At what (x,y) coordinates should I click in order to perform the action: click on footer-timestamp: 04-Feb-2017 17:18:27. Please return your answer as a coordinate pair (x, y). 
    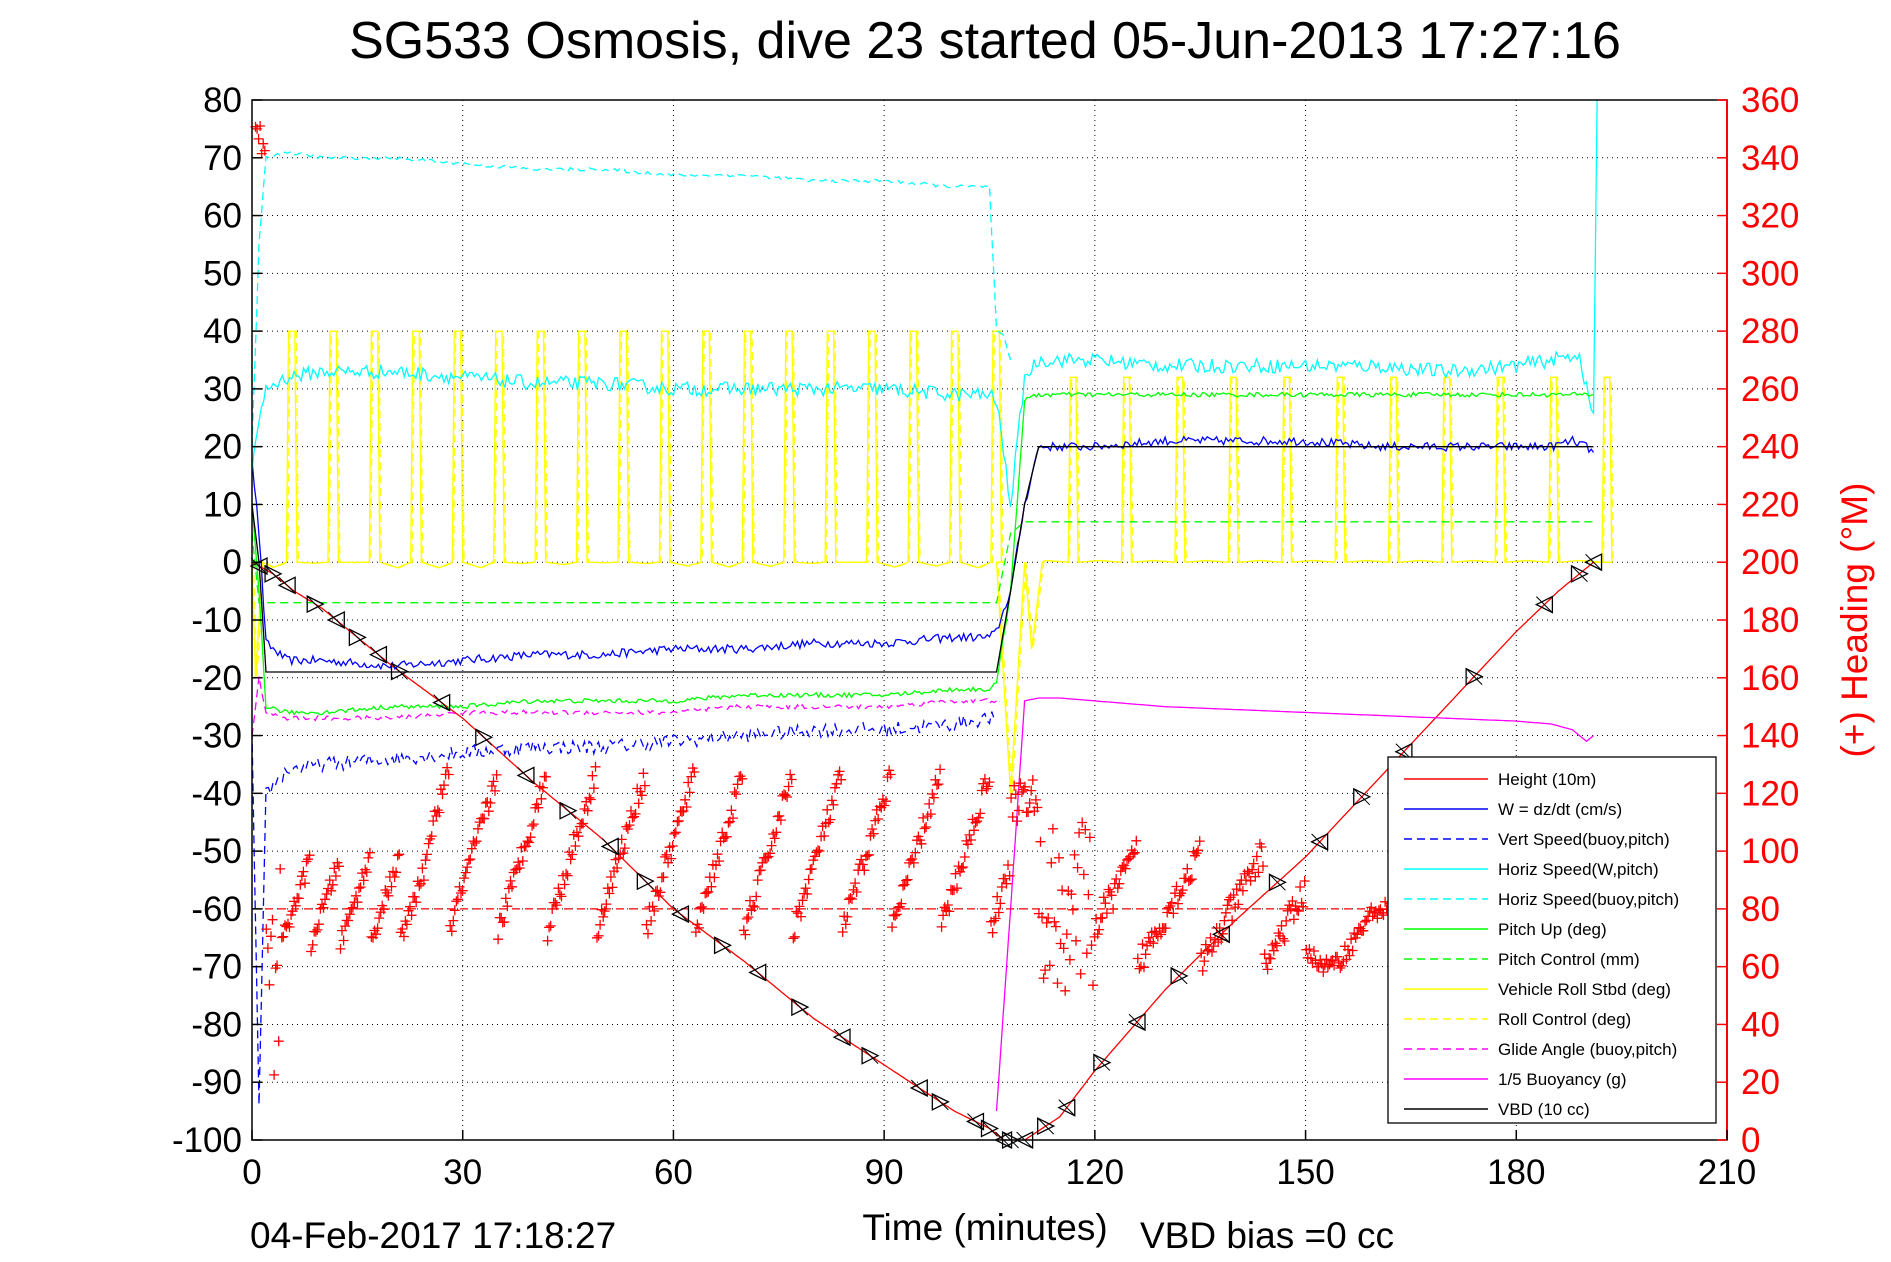
    Looking at the image, I should click on (433, 1235).